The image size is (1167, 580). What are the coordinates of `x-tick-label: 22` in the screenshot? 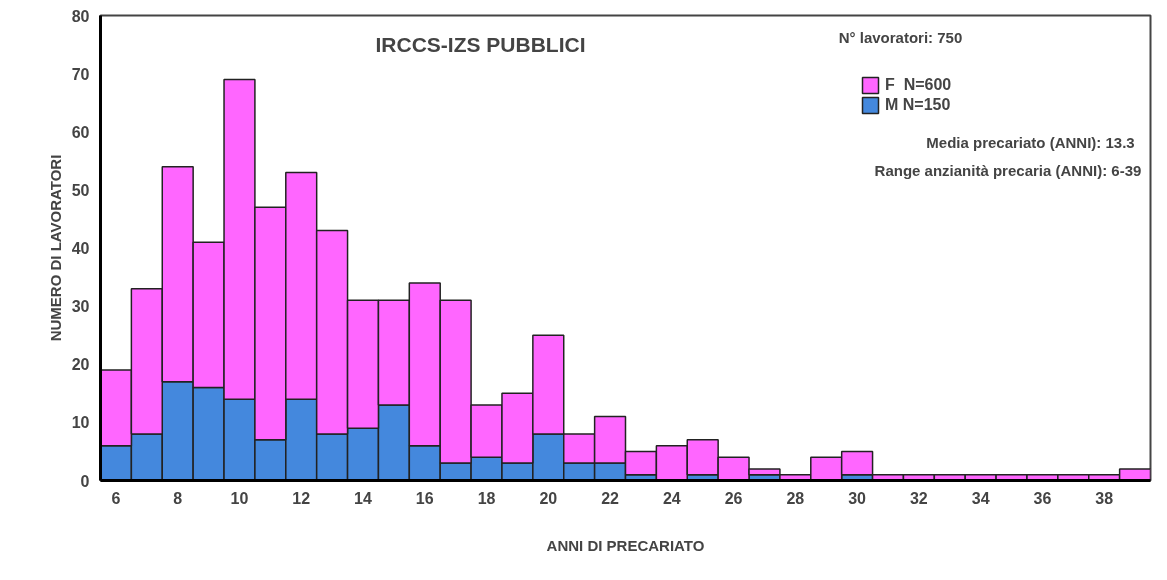 It's located at (610, 498).